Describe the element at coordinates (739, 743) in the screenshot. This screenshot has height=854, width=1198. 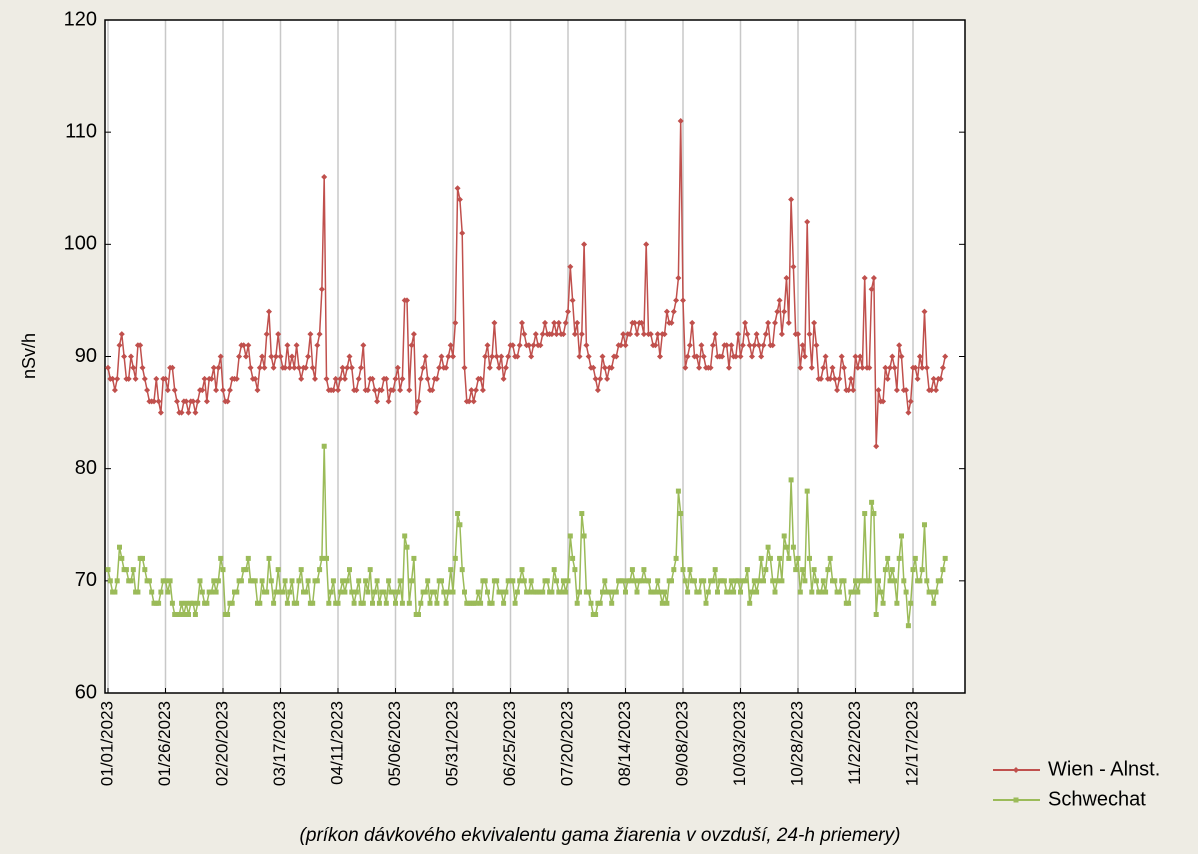
I see `x-tick-label: 10/03/2023` at that location.